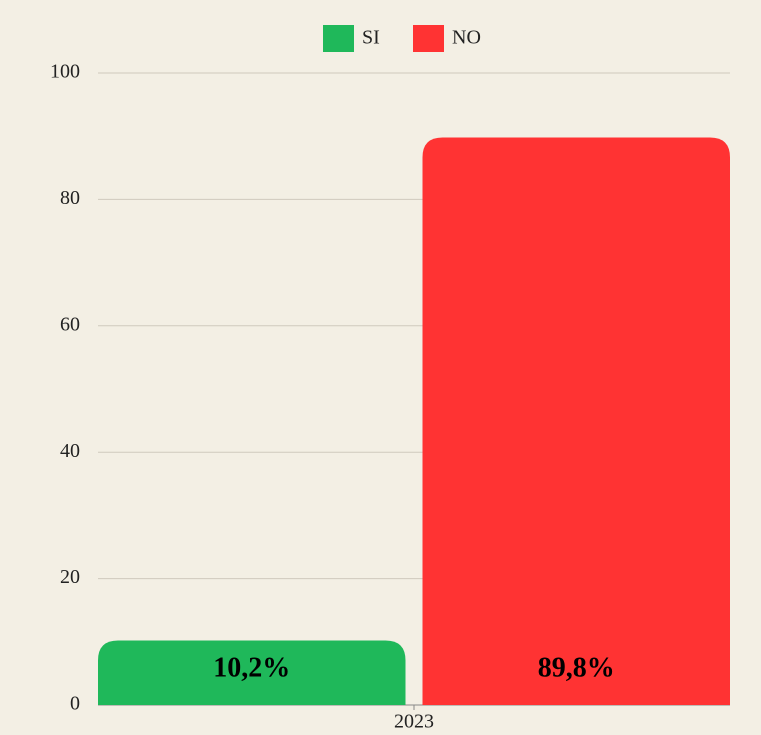 Image resolution: width=761 pixels, height=735 pixels. I want to click on y-tick-label: 100, so click(65, 72).